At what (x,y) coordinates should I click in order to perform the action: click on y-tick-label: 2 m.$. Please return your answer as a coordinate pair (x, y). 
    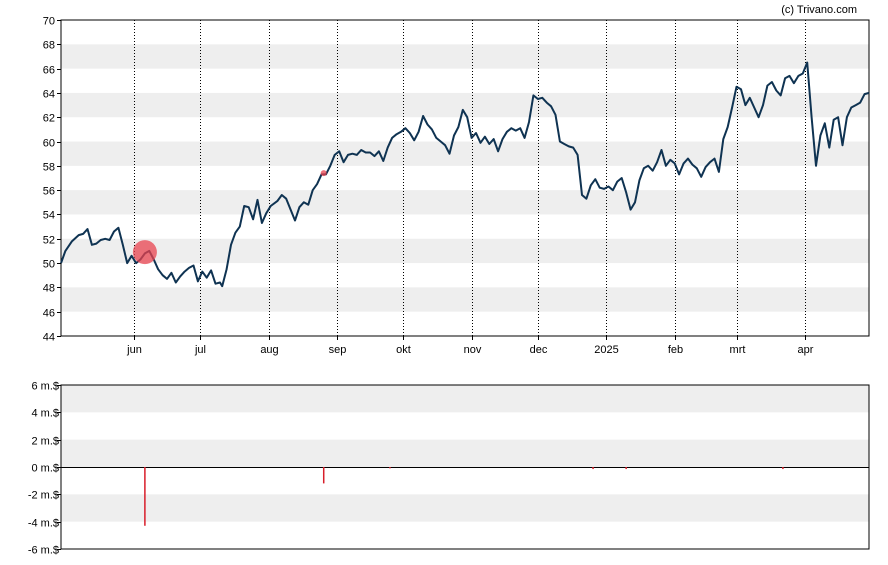
    Looking at the image, I should click on (45, 442).